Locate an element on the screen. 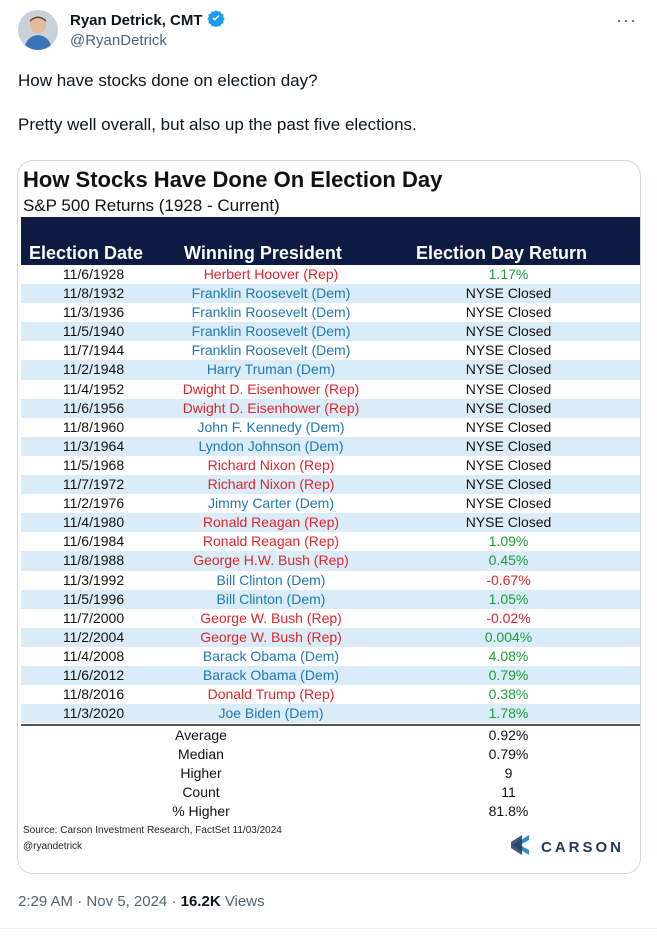 The width and height of the screenshot is (657, 938). table-row: 11/6/2012 Barack Obama (Dem) 0.79% is located at coordinates (330, 675).